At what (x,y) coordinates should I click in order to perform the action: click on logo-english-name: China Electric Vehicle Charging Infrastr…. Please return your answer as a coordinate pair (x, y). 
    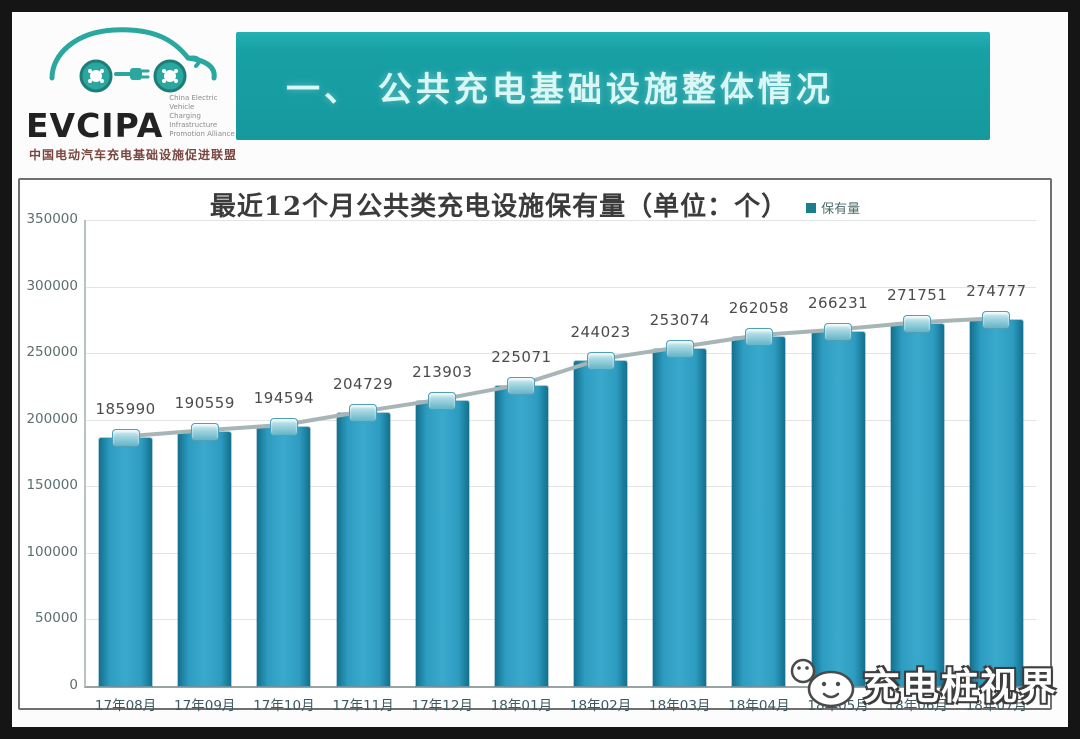
    Looking at the image, I should click on (202, 116).